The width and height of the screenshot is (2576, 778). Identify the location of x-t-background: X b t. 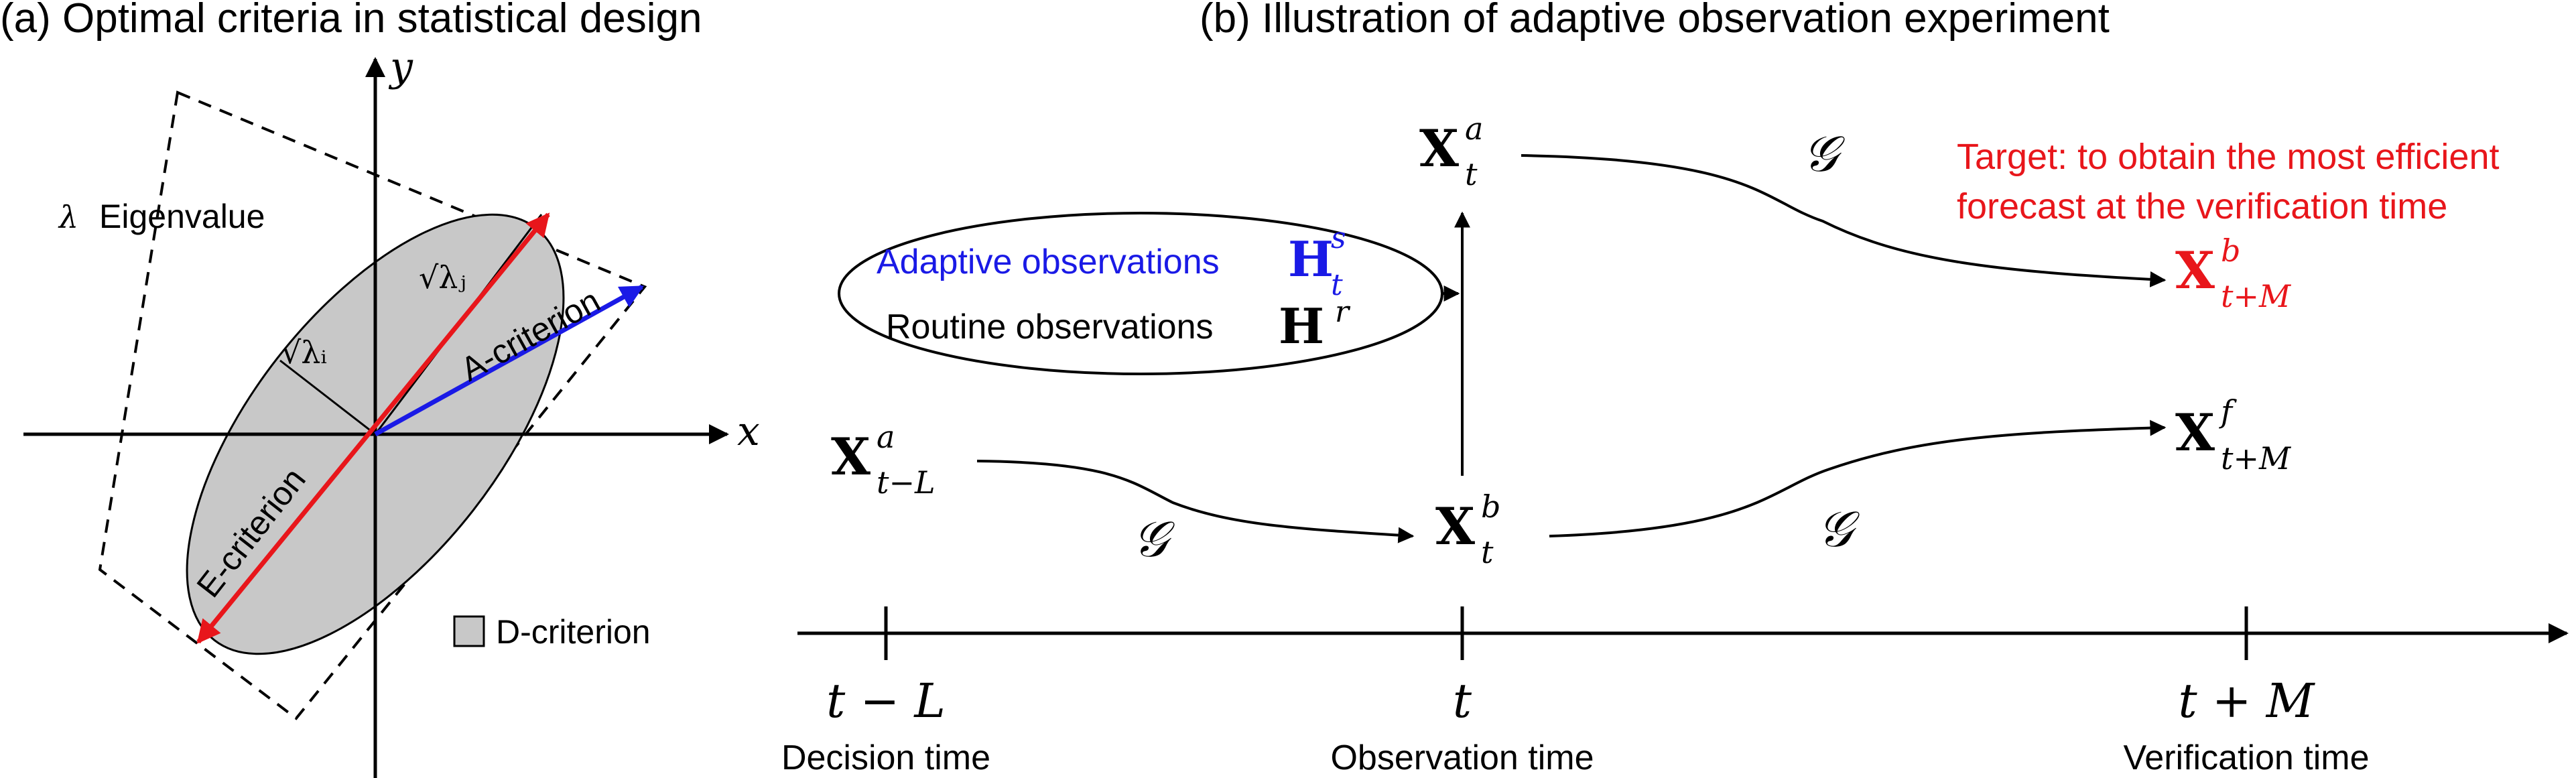
(1467, 529).